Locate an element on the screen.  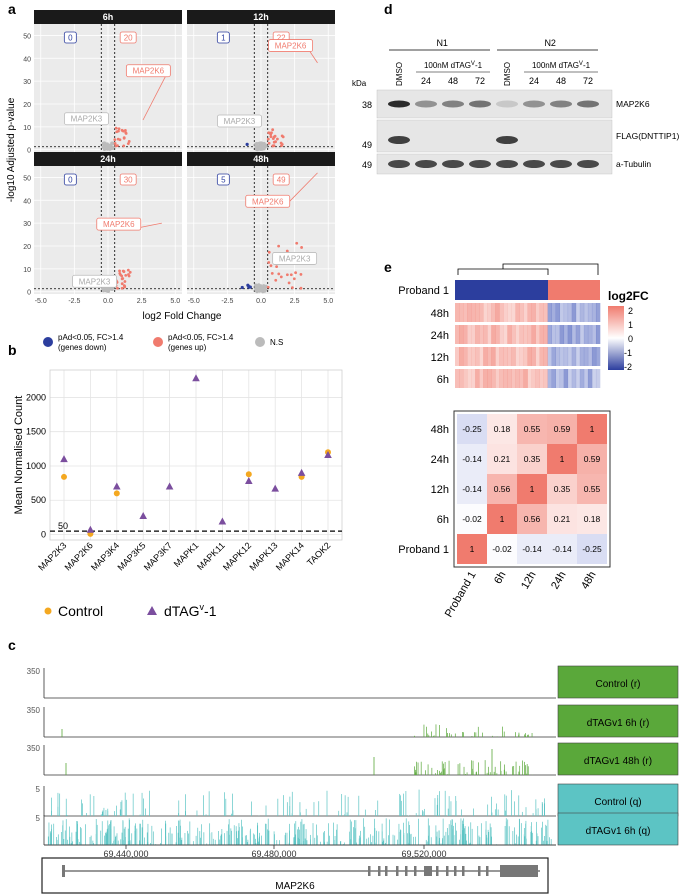
band-label: a-Tubulin is located at coordinates (633, 164).